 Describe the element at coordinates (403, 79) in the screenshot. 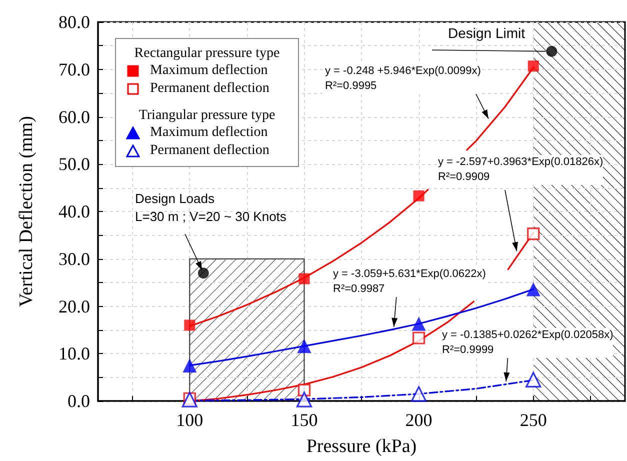

I see `annotation: y = -0.248 +5.946*Exp(0.0099x) R²=0.9995` at that location.